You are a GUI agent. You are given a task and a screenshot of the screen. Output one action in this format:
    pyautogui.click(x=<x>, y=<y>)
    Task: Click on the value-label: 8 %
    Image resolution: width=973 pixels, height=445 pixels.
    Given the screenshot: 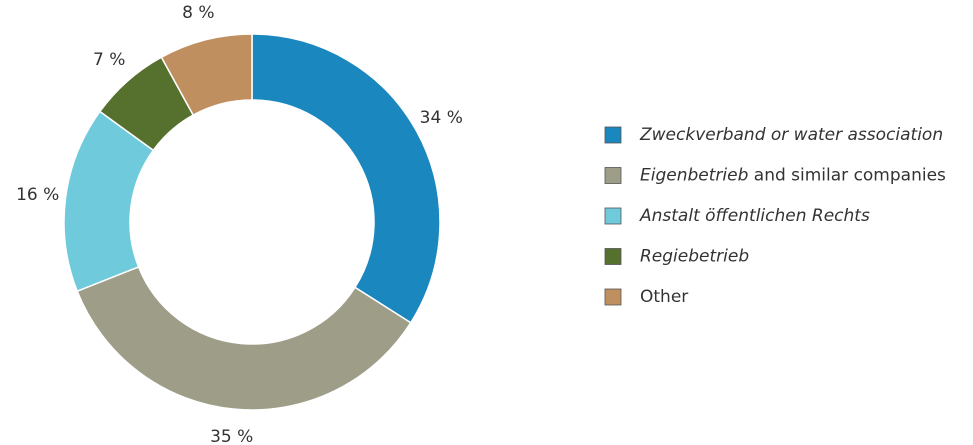 What is the action you would take?
    pyautogui.click(x=198, y=13)
    